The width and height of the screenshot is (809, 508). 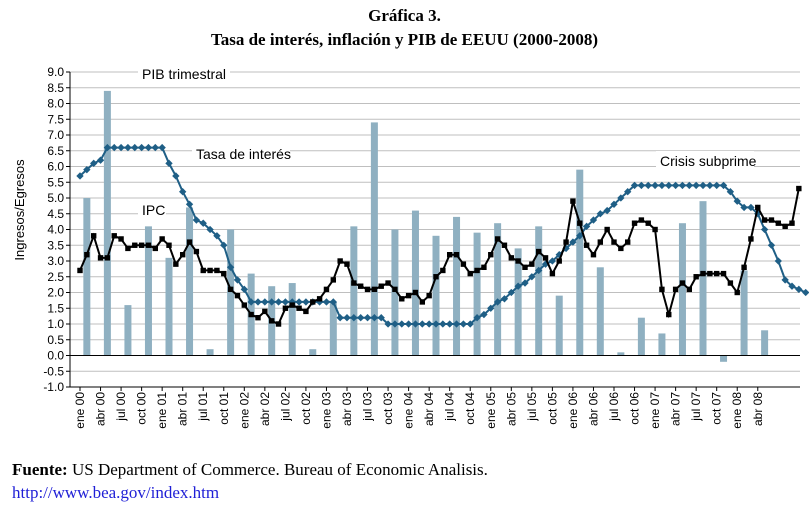 What do you see at coordinates (121, 407) in the screenshot?
I see `x-tick-label: jul 00` at bounding box center [121, 407].